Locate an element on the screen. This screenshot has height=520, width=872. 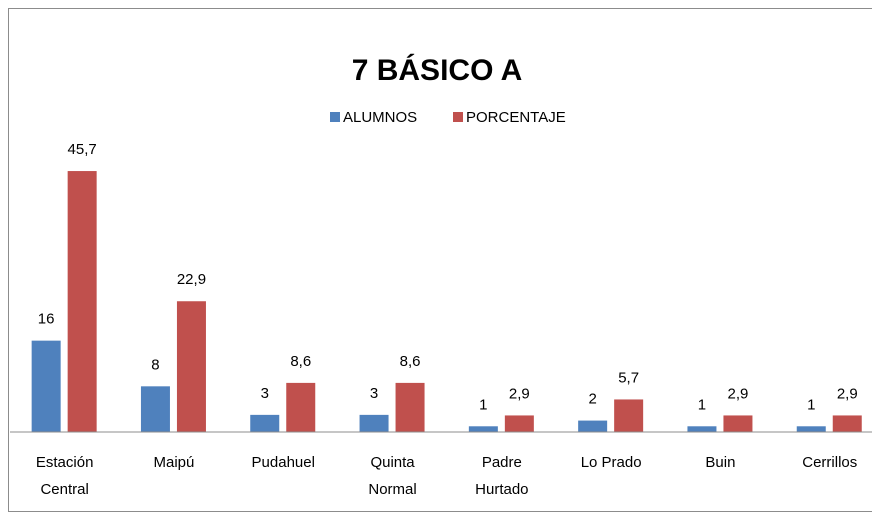
x-tick-label-line: Padre is located at coordinates (502, 462).